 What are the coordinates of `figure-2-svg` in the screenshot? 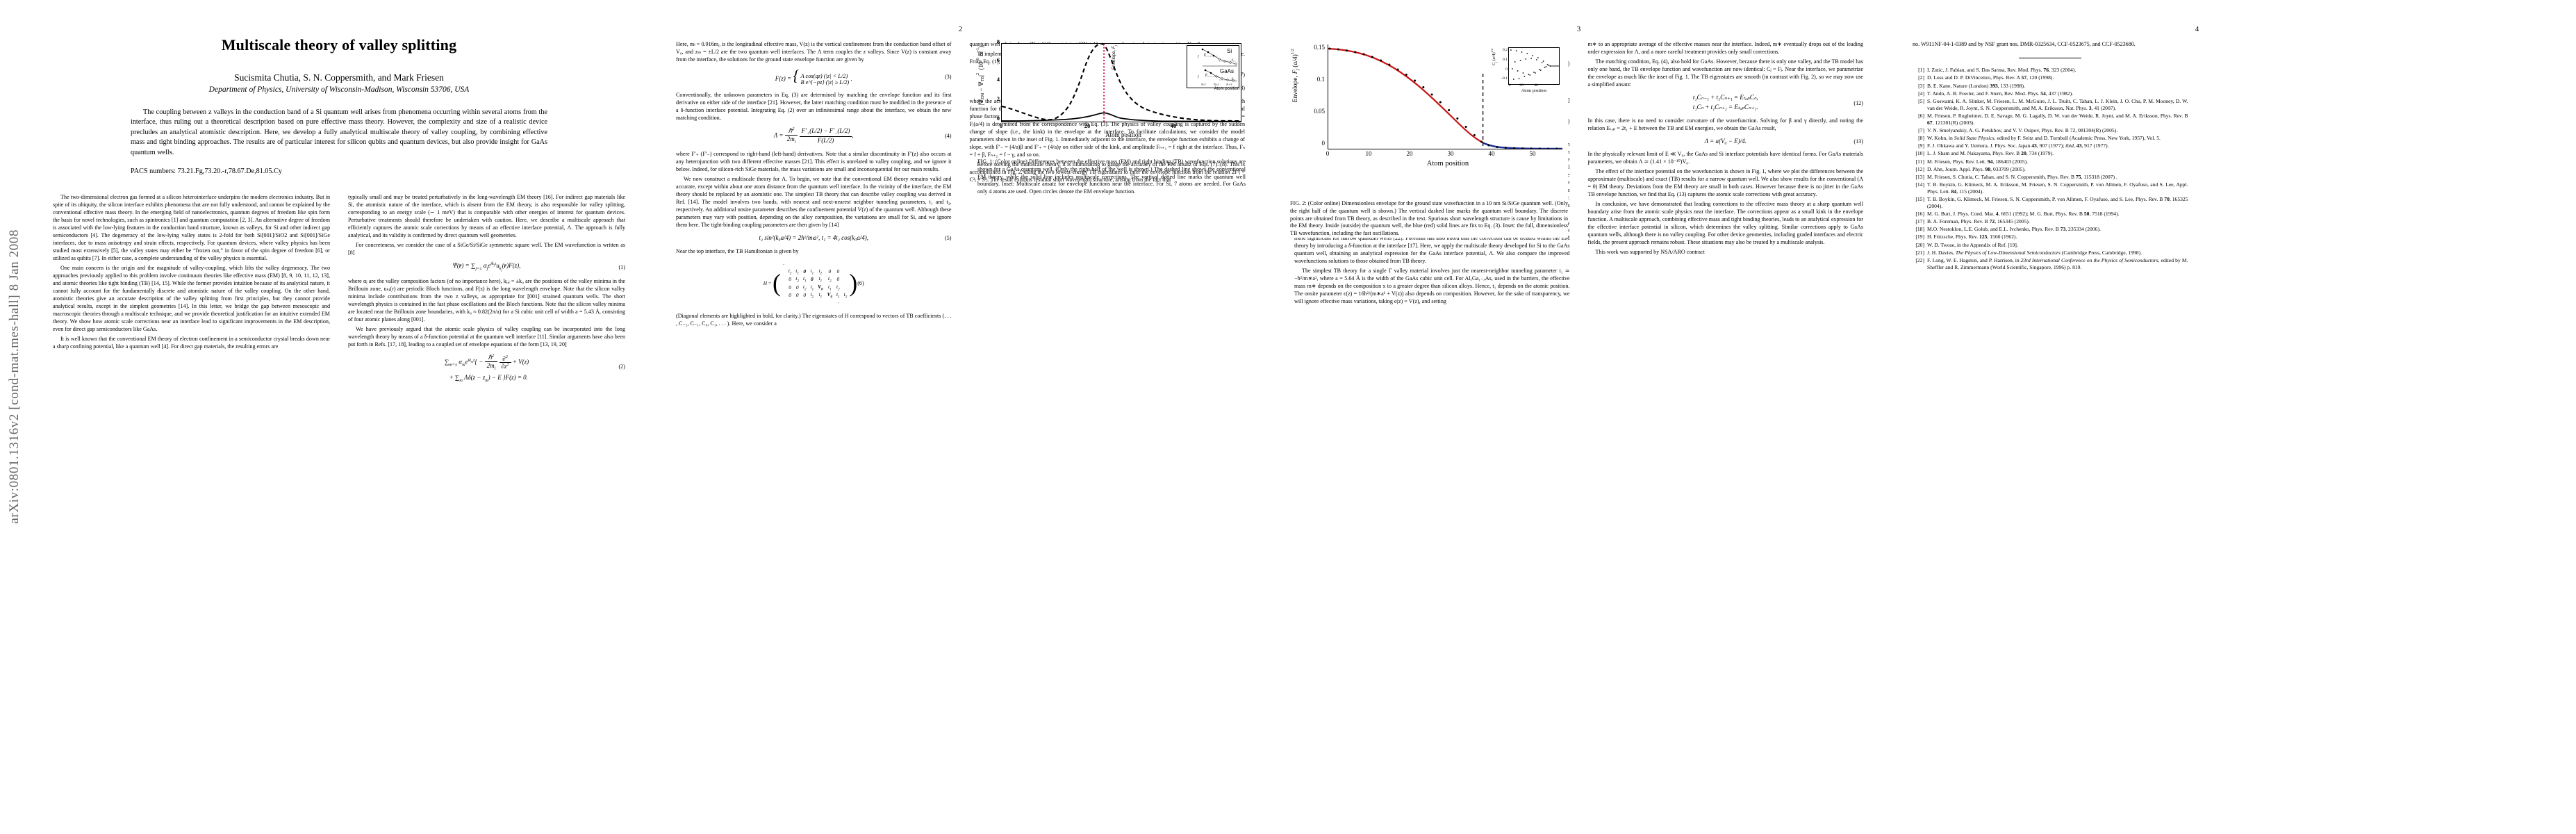 It's located at (1445, 98).